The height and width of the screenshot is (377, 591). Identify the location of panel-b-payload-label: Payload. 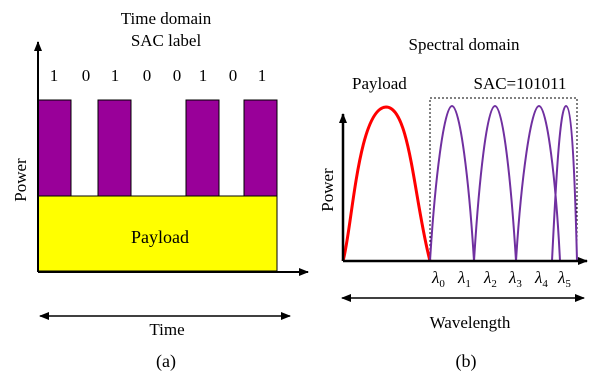
(379, 83).